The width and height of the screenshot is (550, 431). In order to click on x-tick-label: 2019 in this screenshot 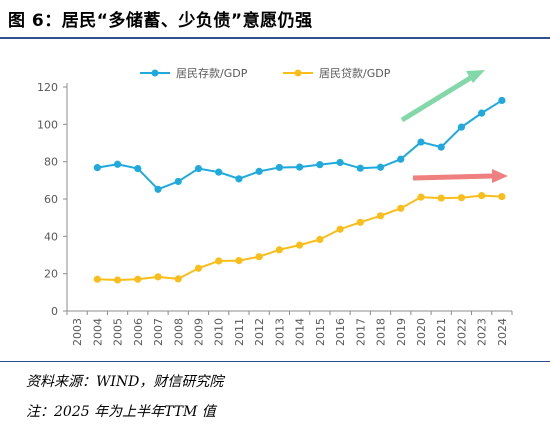, I will do `click(401, 332)`.